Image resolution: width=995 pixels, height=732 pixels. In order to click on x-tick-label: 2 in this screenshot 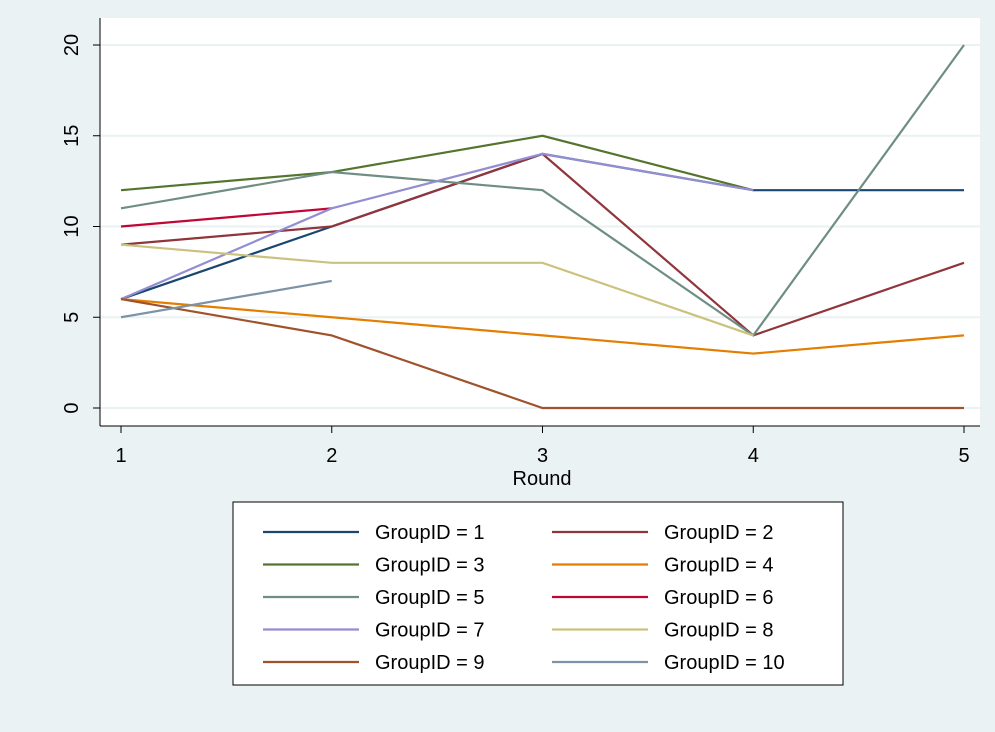, I will do `click(331, 456)`.